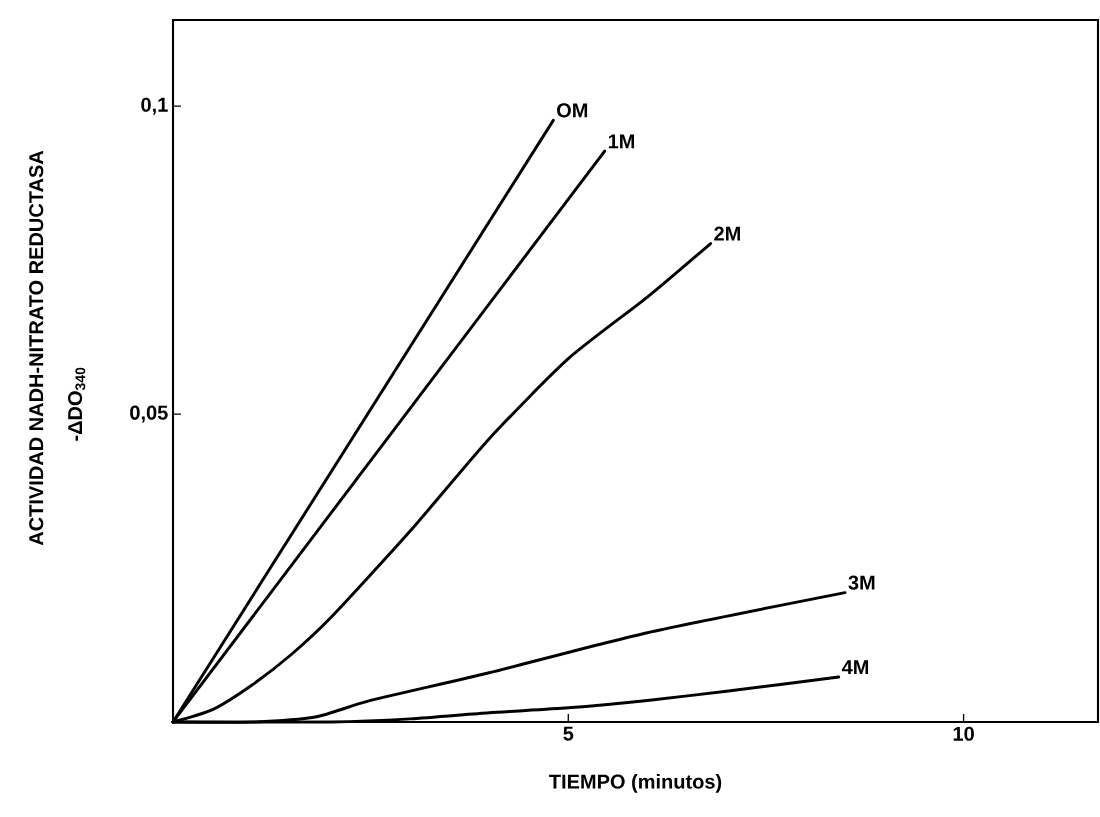 The image size is (1100, 817). What do you see at coordinates (855, 667) in the screenshot?
I see `series-label: 4M` at bounding box center [855, 667].